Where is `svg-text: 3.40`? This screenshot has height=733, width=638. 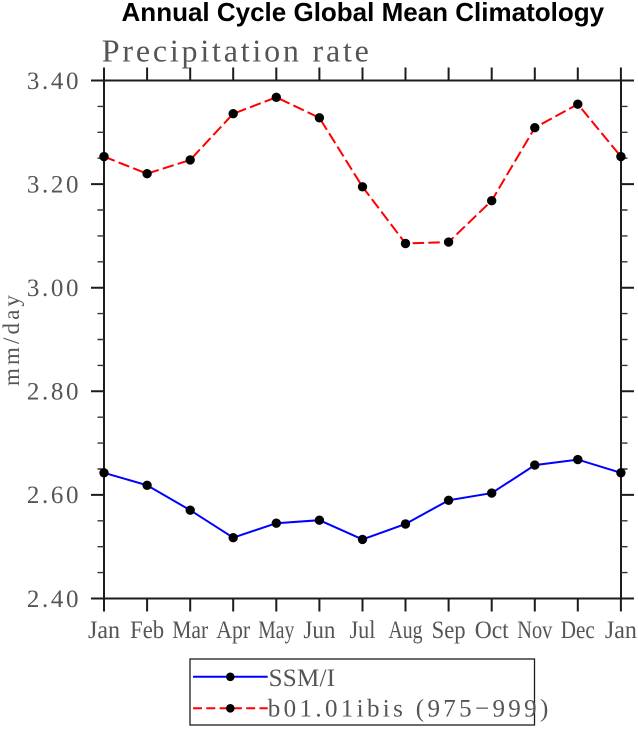 svg-text: 3.40 is located at coordinates (54, 81).